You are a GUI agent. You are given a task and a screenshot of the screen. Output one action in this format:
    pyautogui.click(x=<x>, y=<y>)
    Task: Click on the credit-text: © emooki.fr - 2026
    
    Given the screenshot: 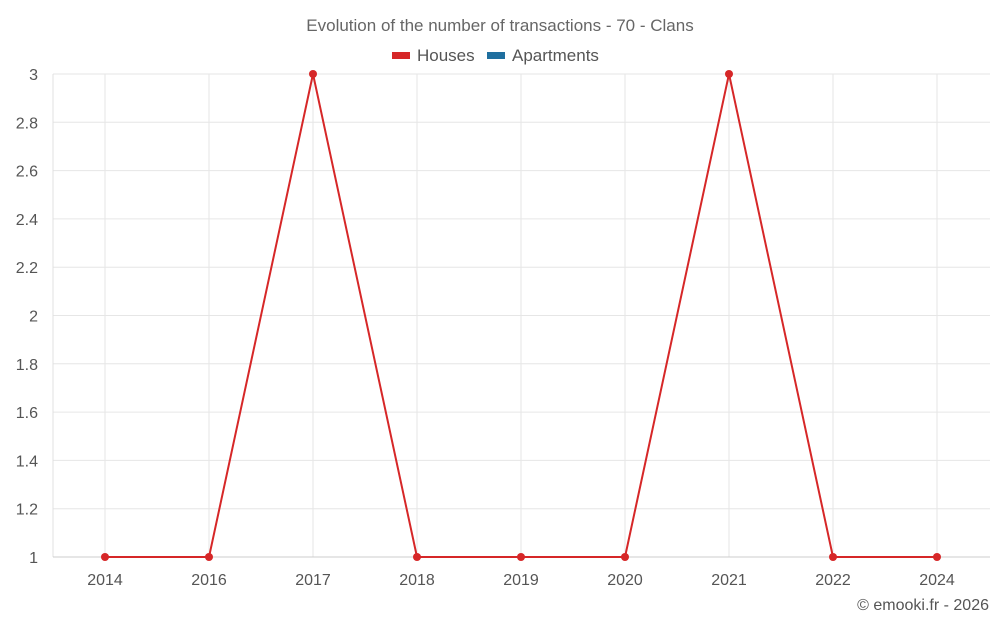 What is the action you would take?
    pyautogui.click(x=923, y=605)
    